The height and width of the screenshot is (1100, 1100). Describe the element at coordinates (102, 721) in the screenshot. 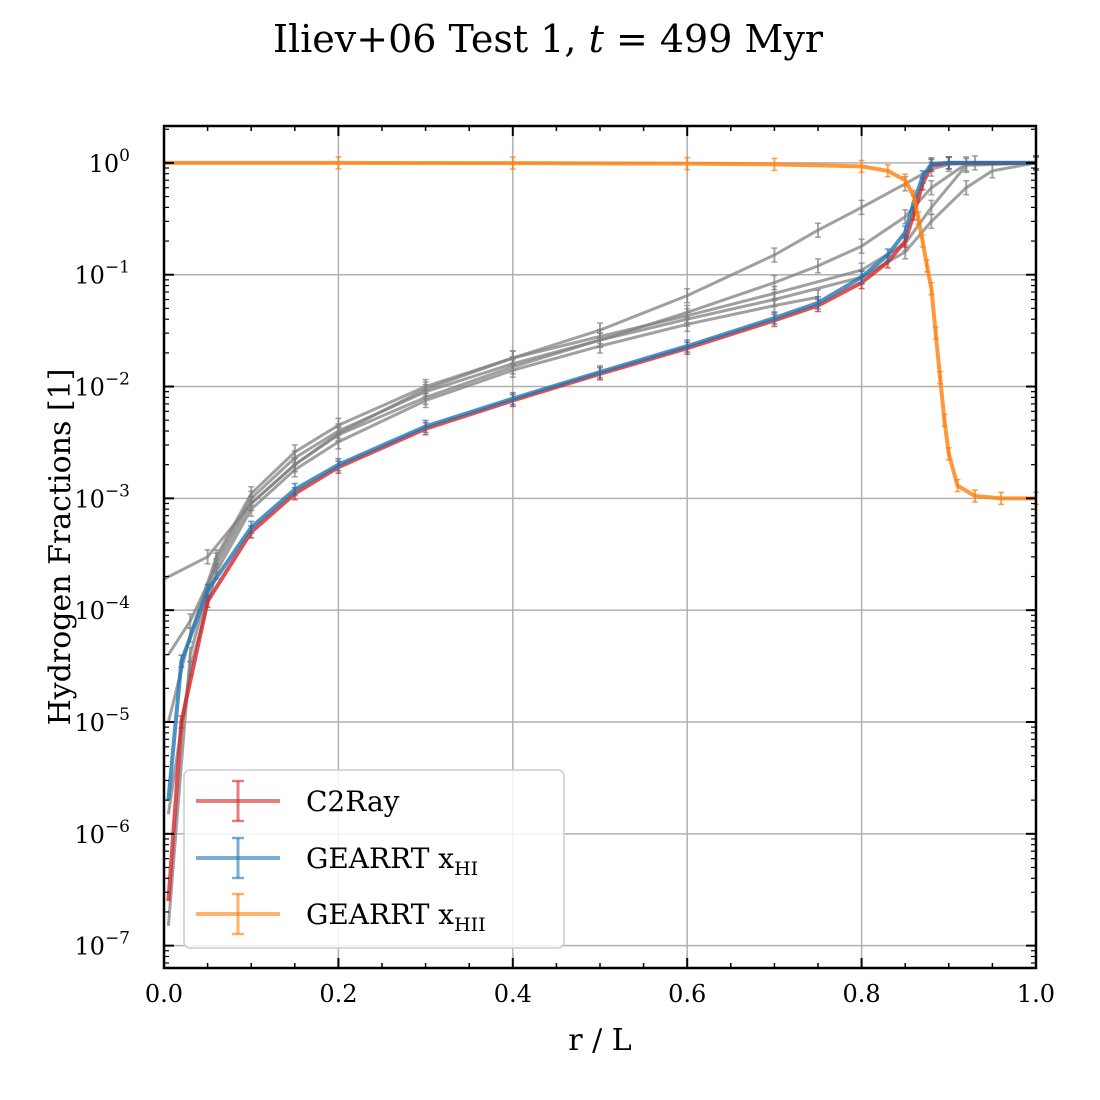

I see `y-tick-label: 10⁻⁵` at that location.